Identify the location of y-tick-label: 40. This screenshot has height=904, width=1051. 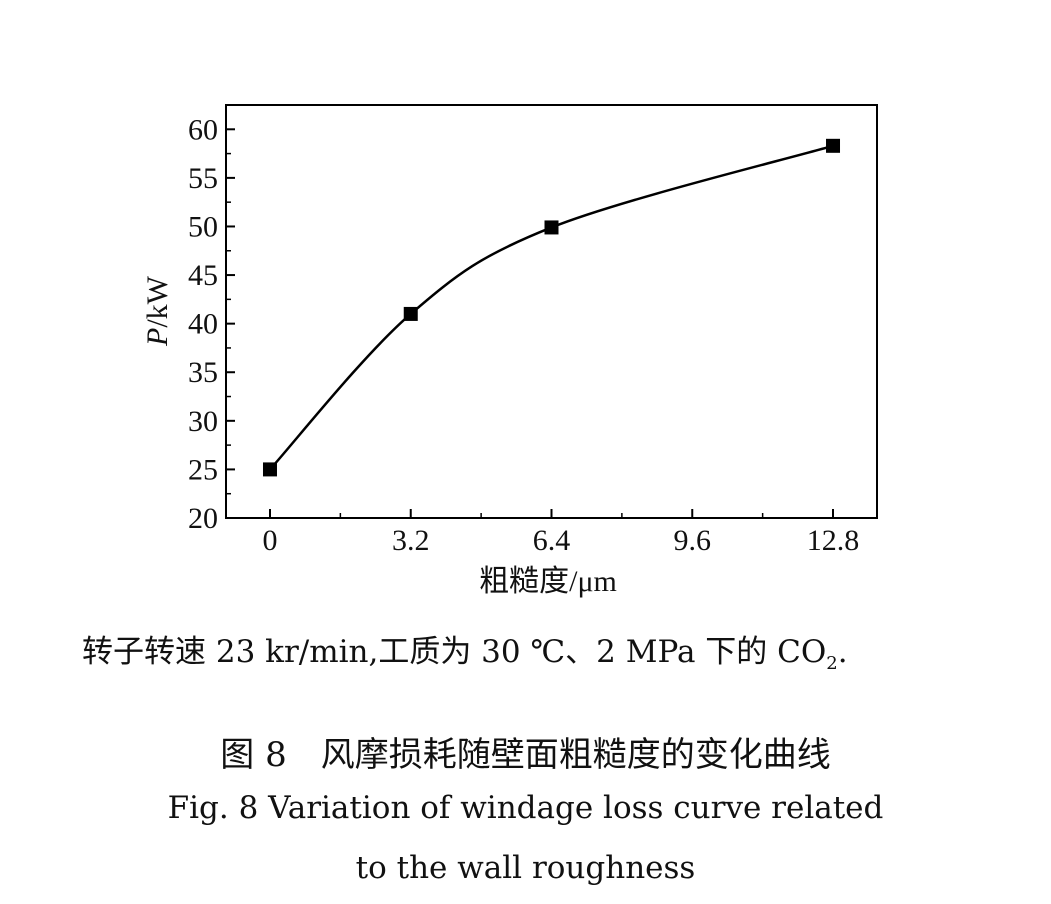
(203, 324).